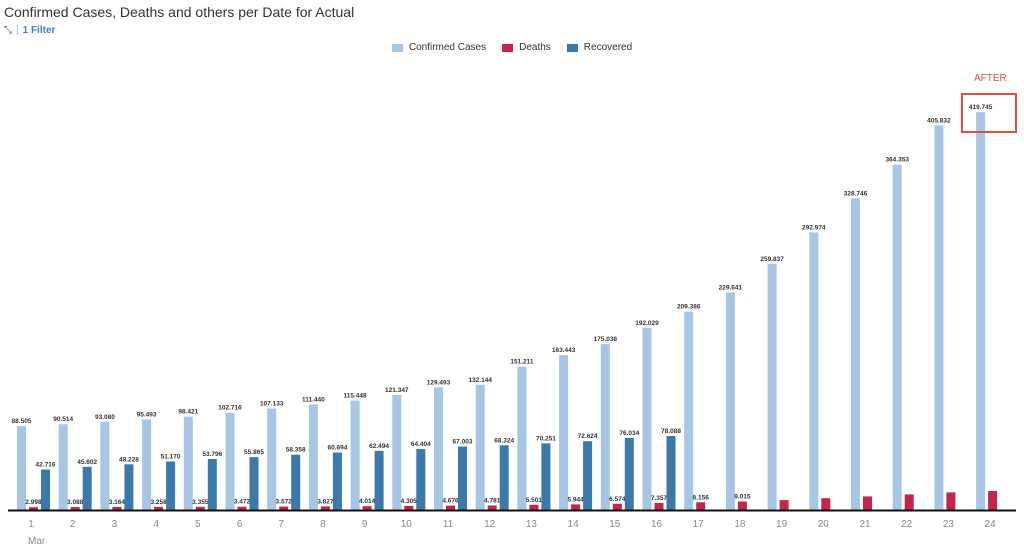  I want to click on data-label-recovered-3: 48.228, so click(129, 459).